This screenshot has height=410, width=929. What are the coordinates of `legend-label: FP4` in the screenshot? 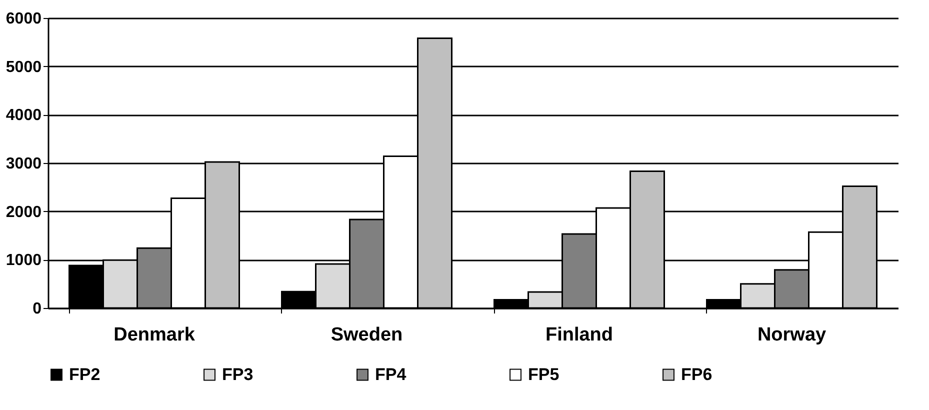 It's located at (391, 374).